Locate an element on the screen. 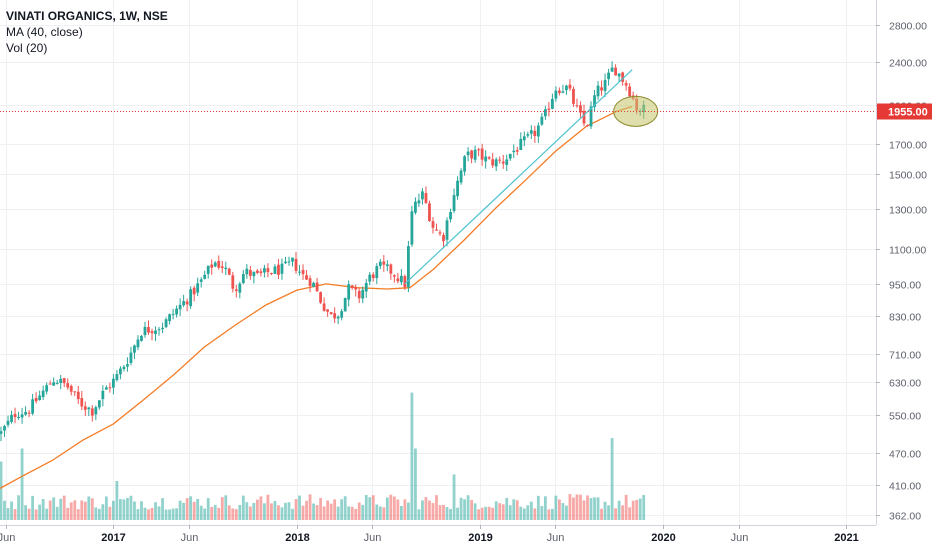  trendline-path is located at coordinates (518, 177).